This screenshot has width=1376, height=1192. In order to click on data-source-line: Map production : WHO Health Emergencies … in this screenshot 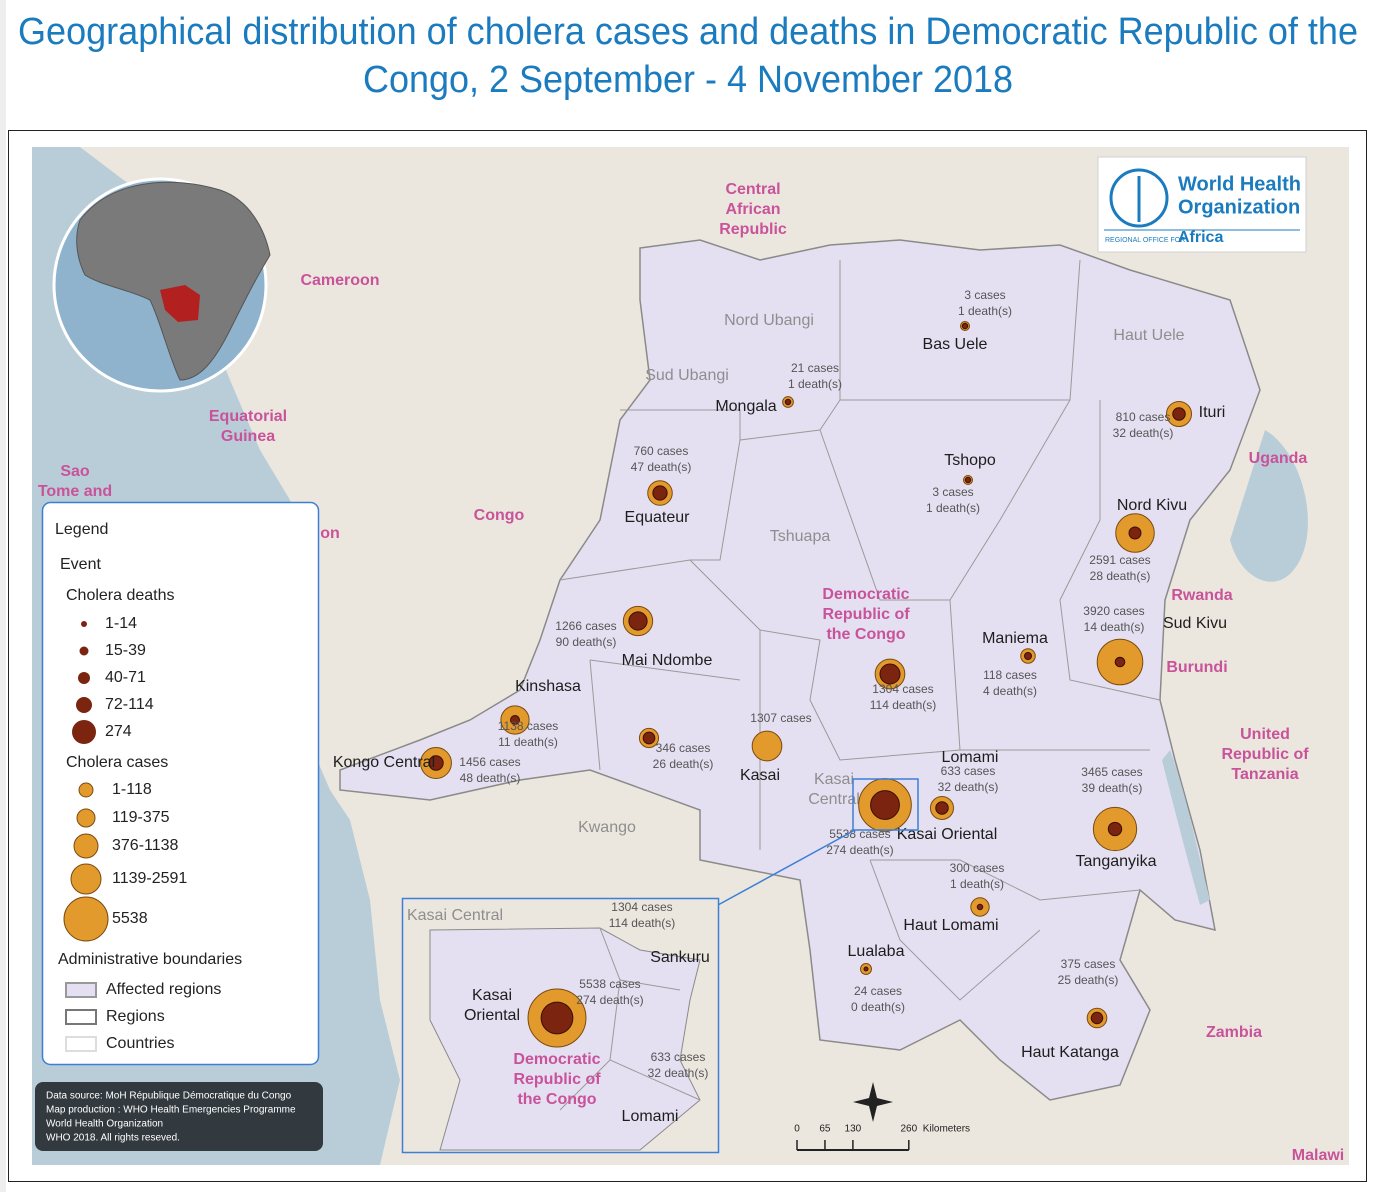, I will do `click(171, 1110)`.